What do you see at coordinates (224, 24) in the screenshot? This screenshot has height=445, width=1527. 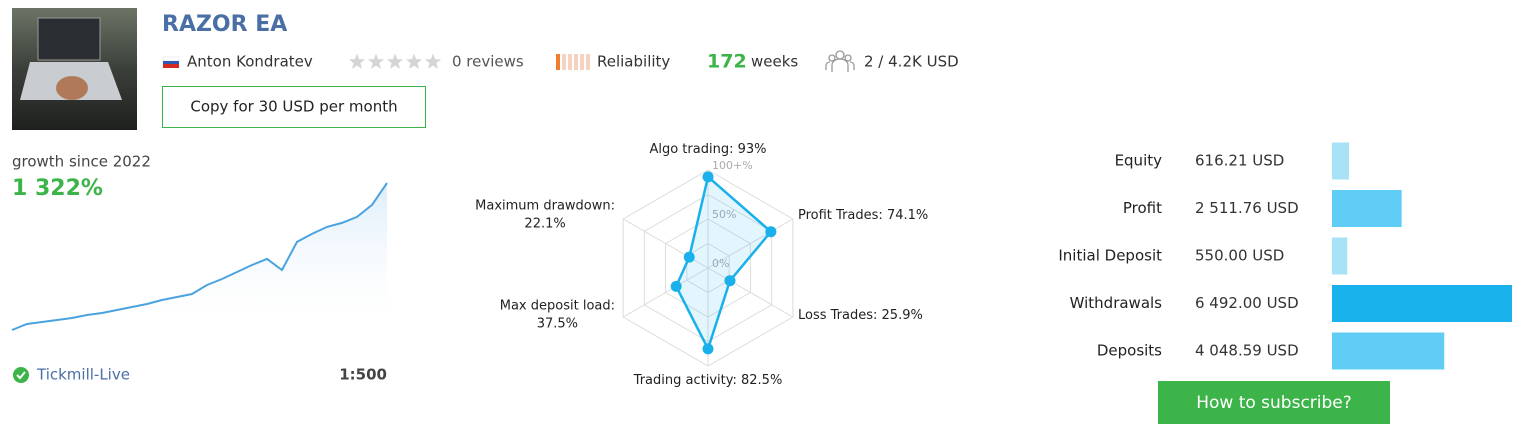 I see `title: RAZOR EA` at bounding box center [224, 24].